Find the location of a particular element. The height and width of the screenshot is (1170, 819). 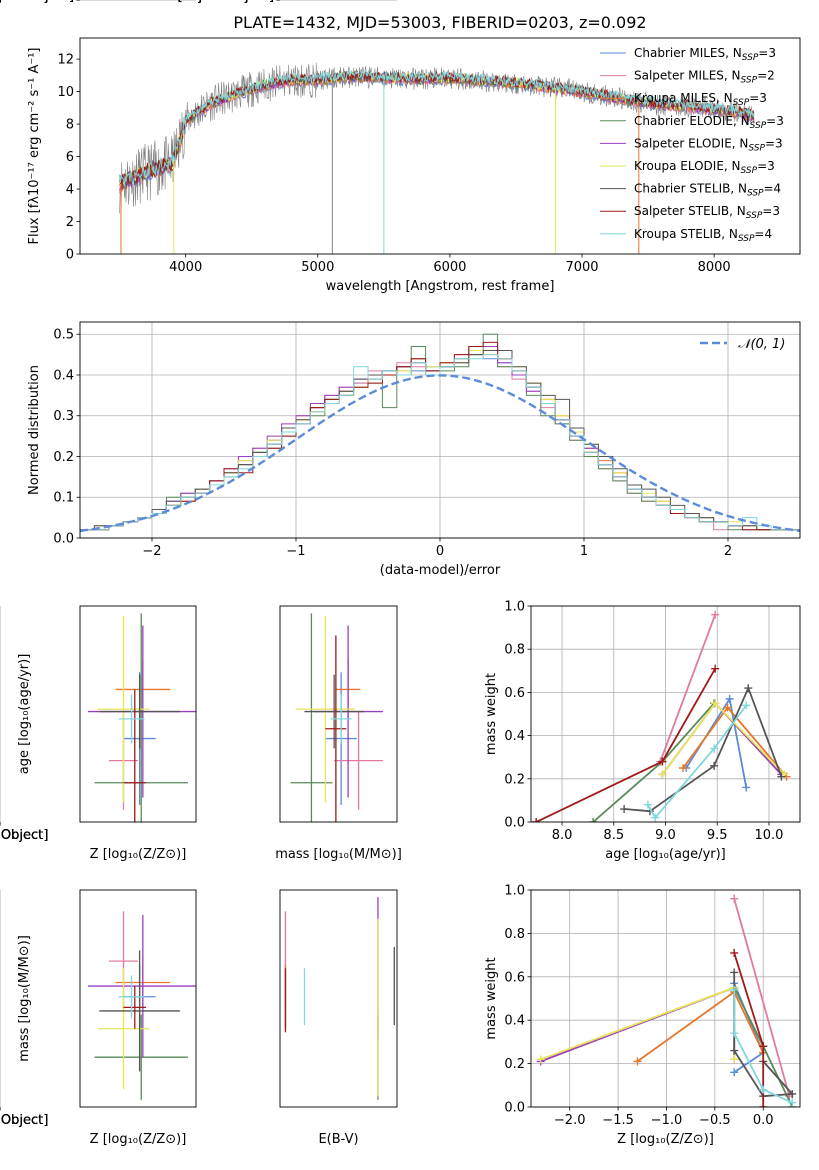

normal-curve is located at coordinates (440, 453).